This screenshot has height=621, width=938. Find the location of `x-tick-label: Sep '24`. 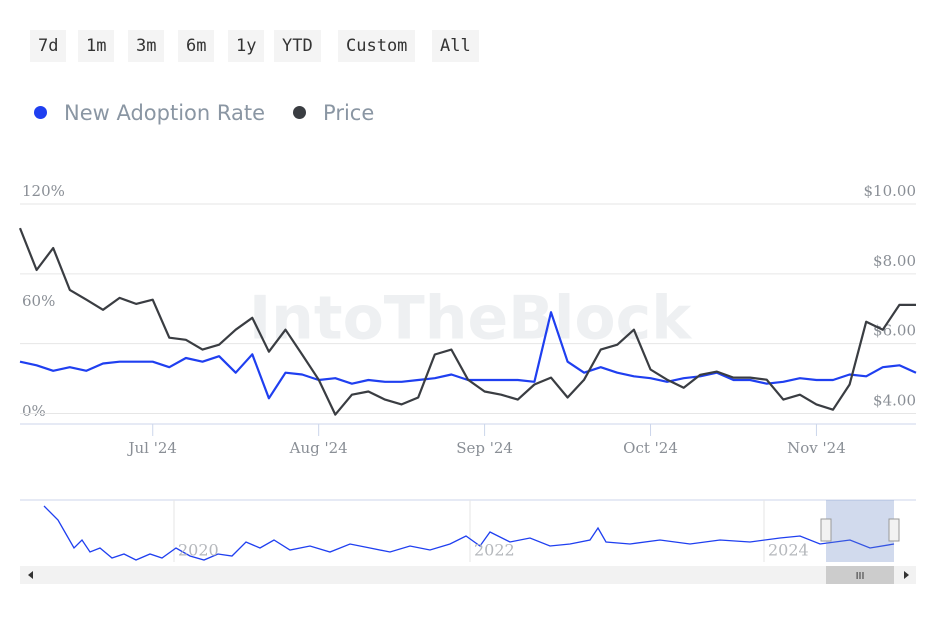

x-tick-label: Sep '24 is located at coordinates (484, 448).